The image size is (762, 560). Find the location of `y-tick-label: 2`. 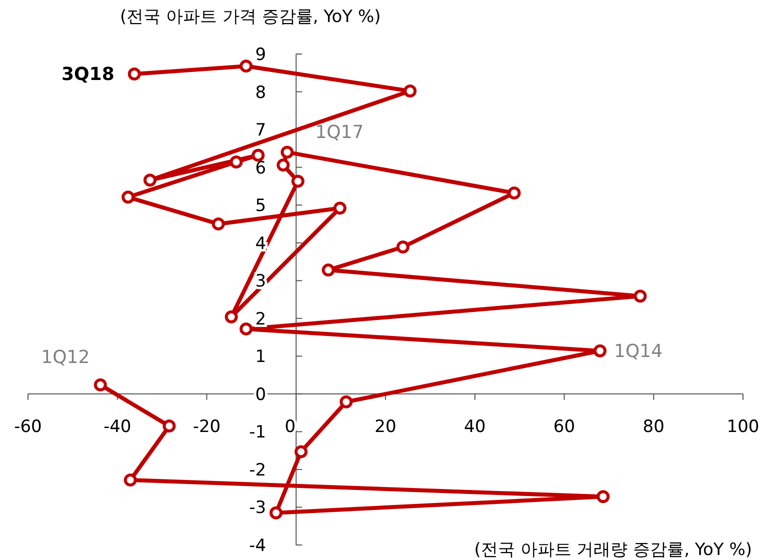

y-tick-label: 2 is located at coordinates (260, 319).